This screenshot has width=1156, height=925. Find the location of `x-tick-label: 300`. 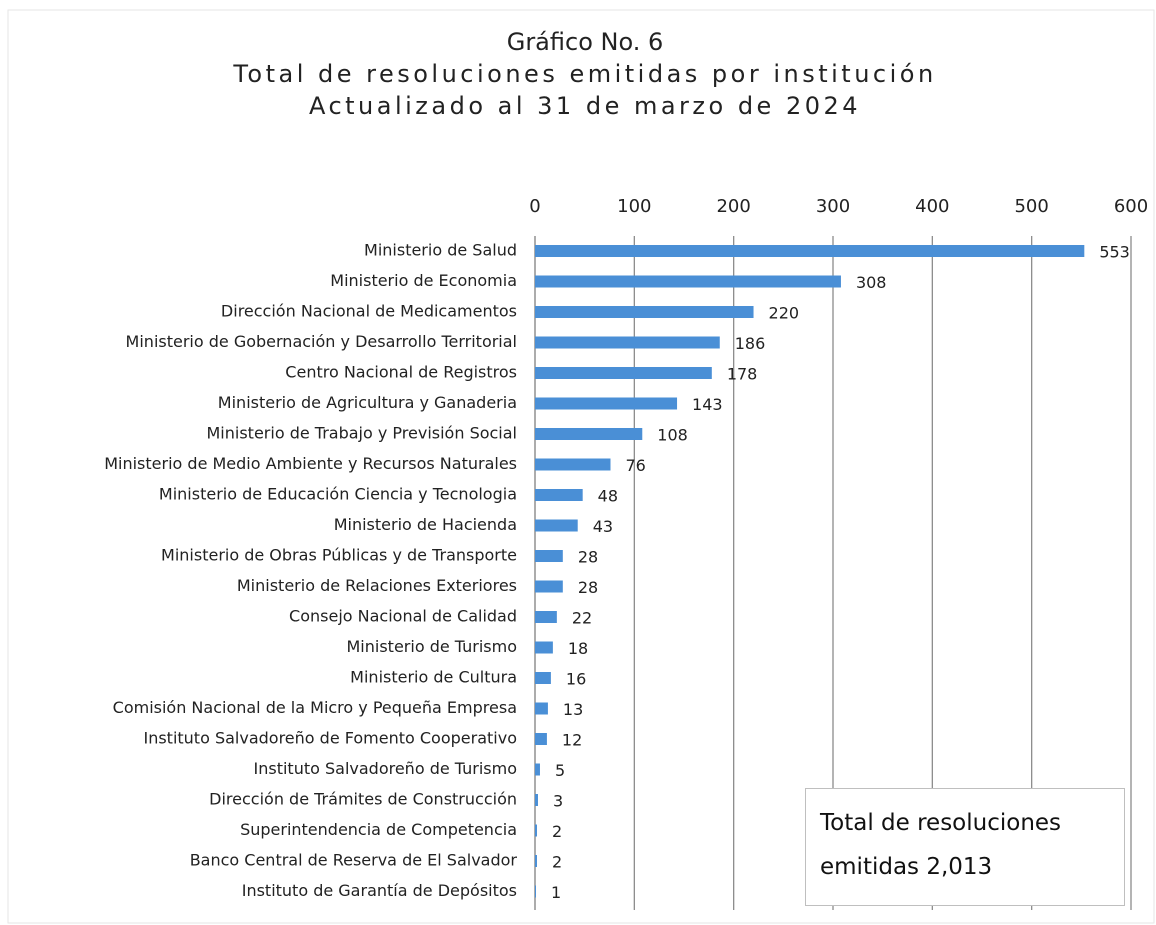

x-tick-label: 300 is located at coordinates (833, 206).